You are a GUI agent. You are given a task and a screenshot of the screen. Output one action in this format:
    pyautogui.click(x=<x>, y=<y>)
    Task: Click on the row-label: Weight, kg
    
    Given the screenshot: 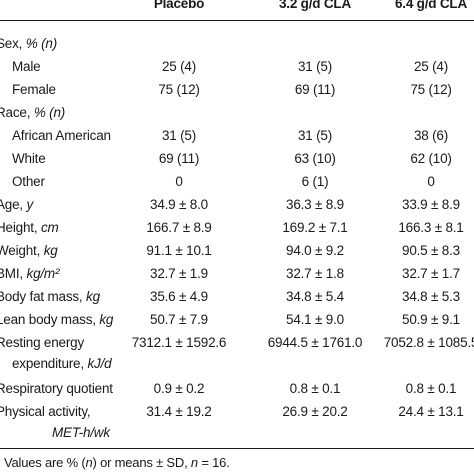 What is the action you would take?
    pyautogui.click(x=29, y=250)
    